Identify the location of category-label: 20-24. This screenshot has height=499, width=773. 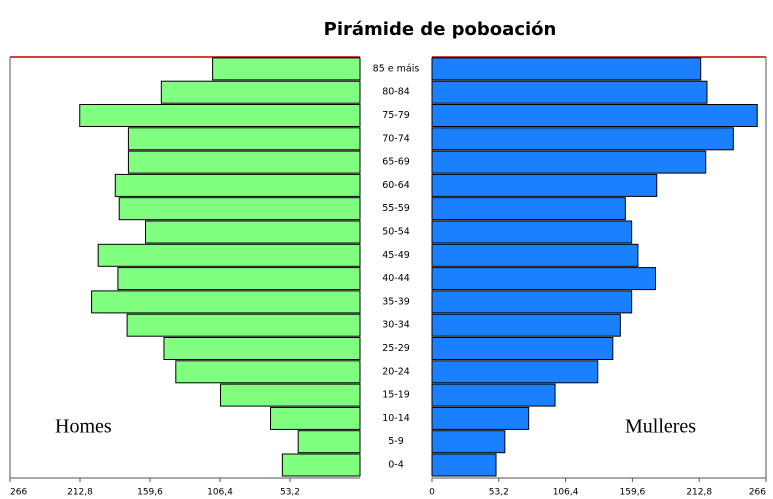
(396, 371).